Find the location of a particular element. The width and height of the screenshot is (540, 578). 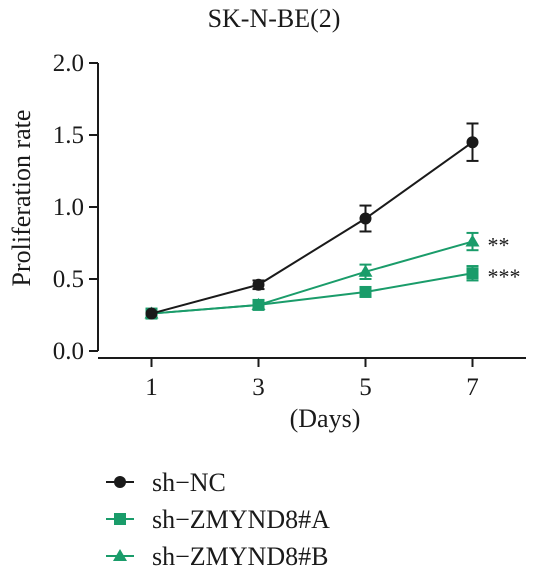

series-1: *** is located at coordinates (333, 292).